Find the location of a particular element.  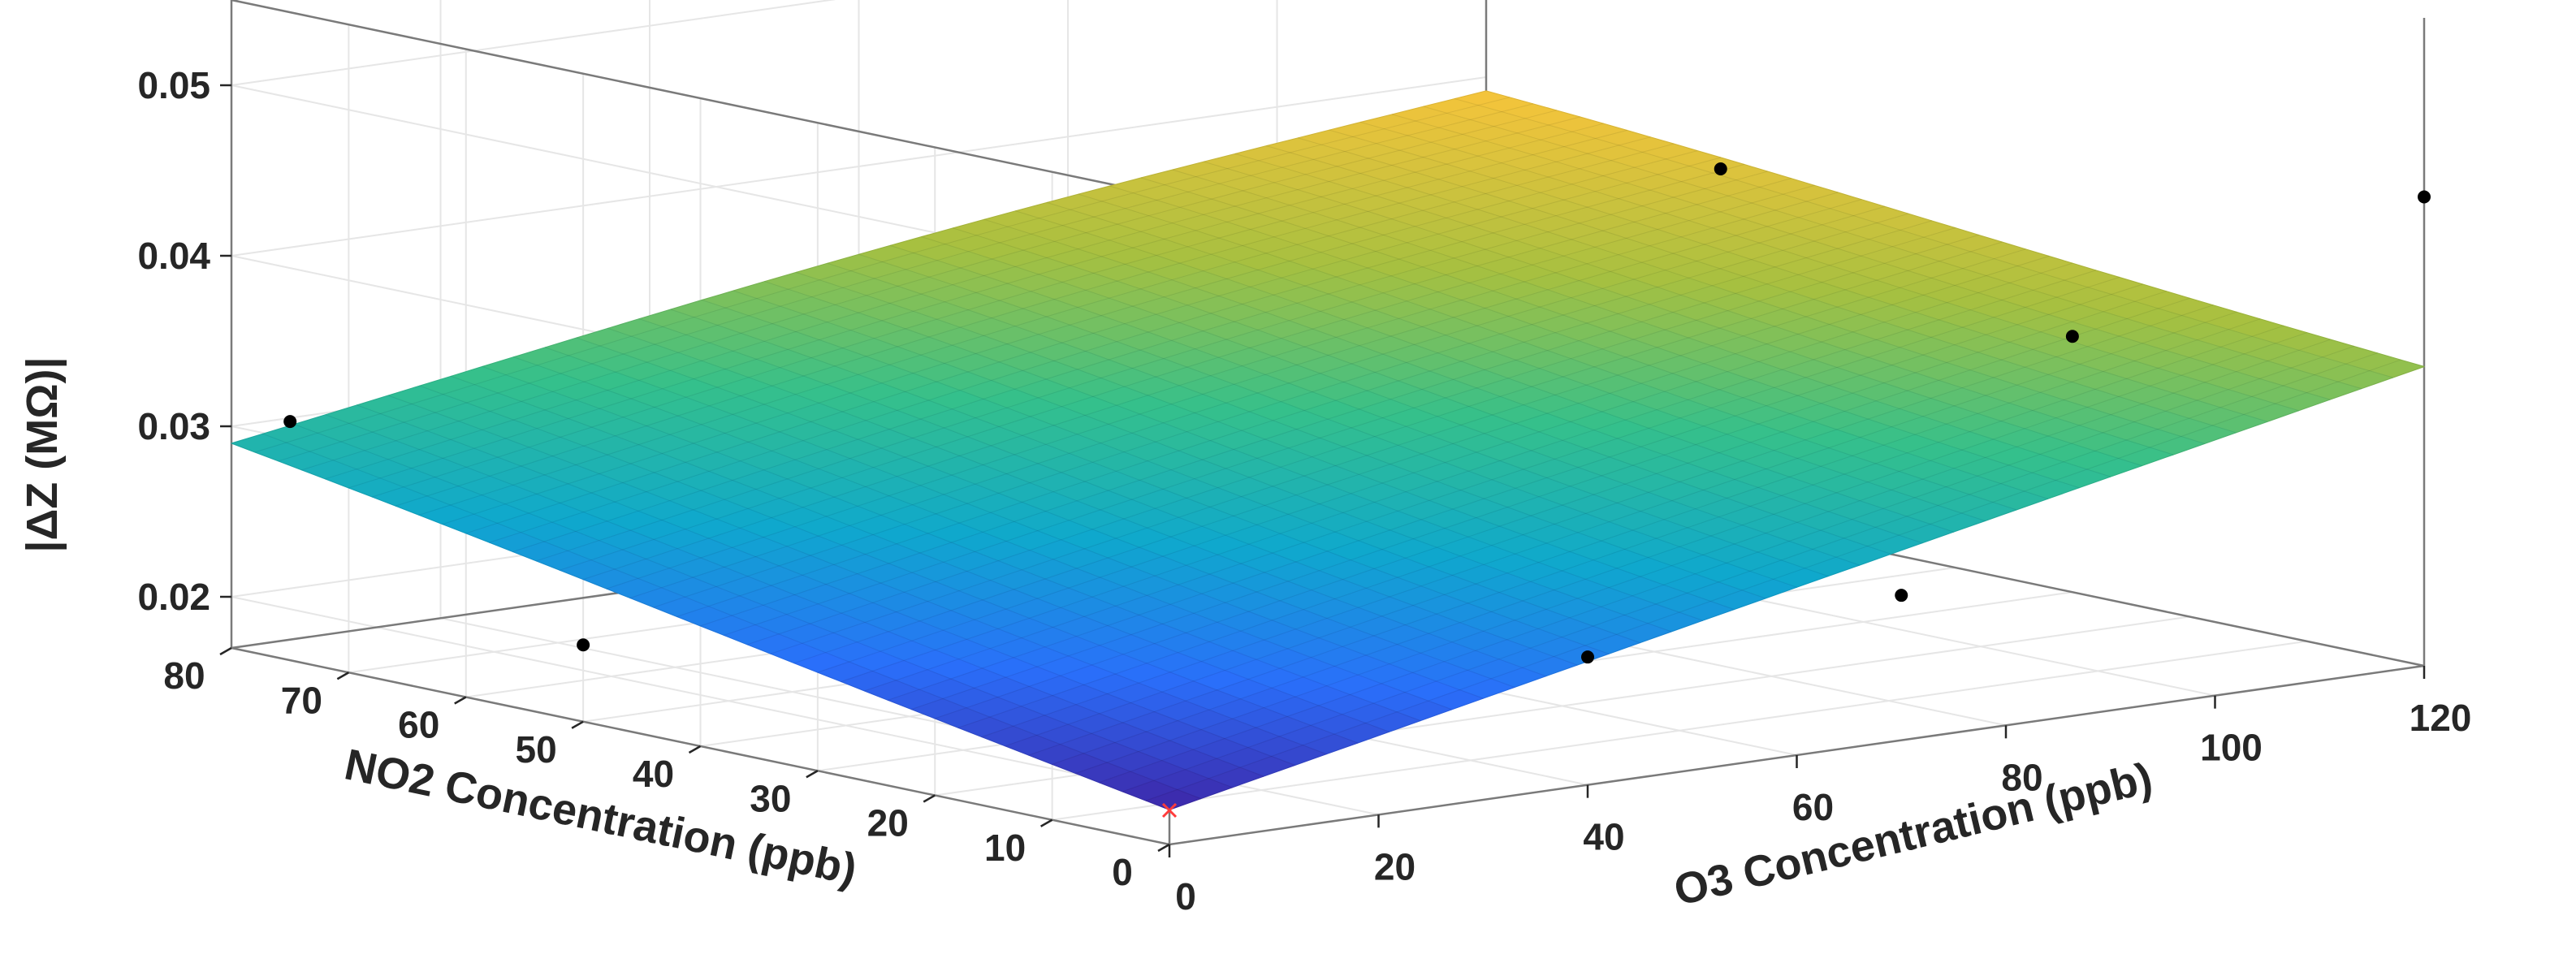

z-tick-label: 0.04 is located at coordinates (173, 256).